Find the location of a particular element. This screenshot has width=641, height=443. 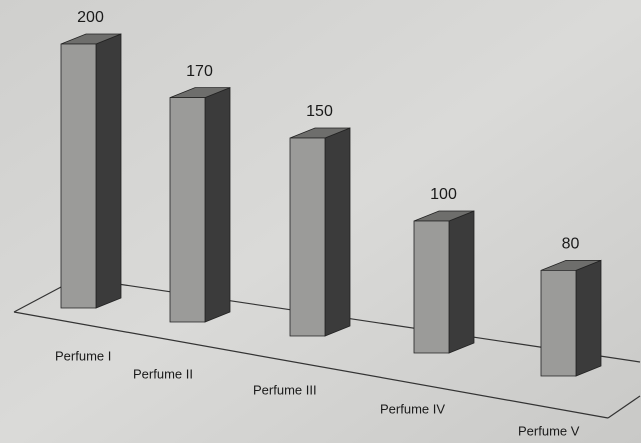

category-label: Perfume IV is located at coordinates (412, 408).